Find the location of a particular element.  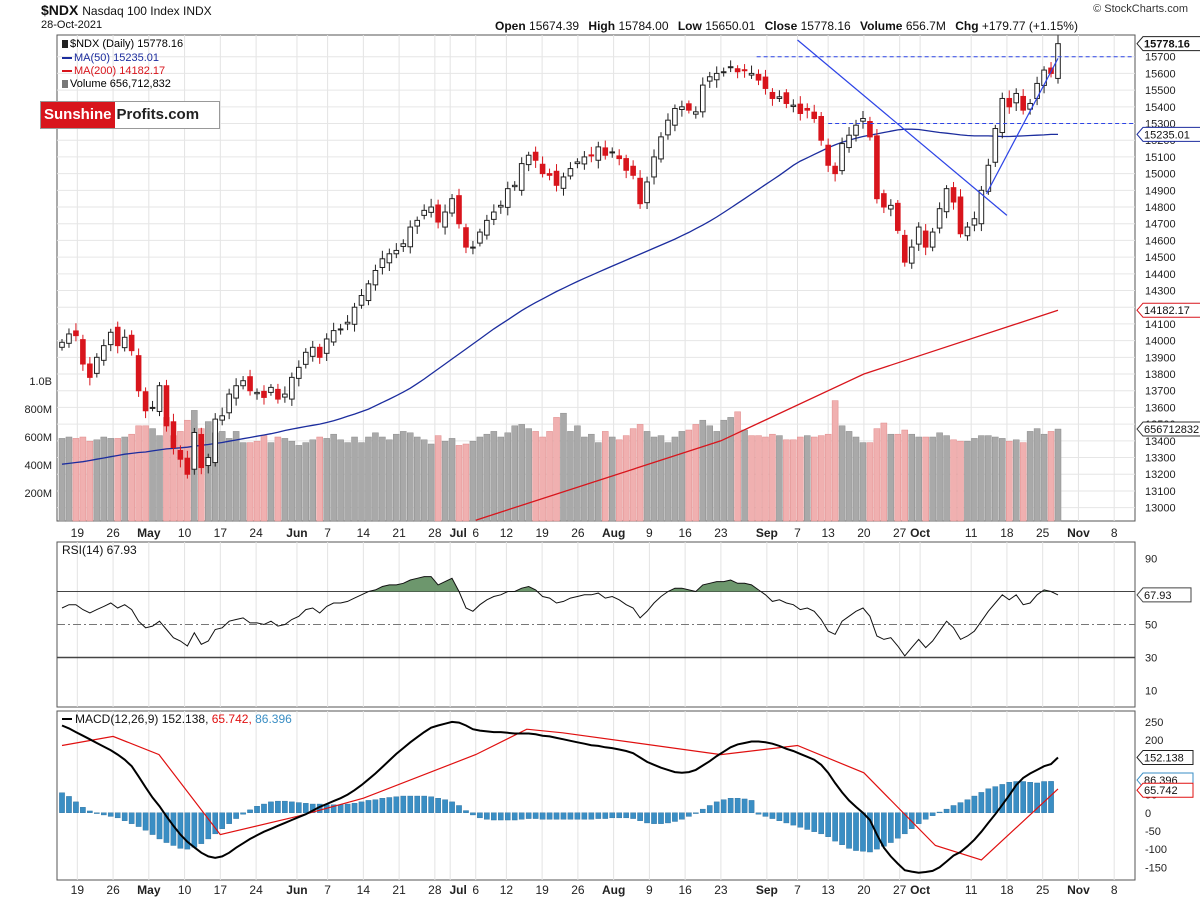

xtick-bottom-18: 16 is located at coordinates (685, 890).